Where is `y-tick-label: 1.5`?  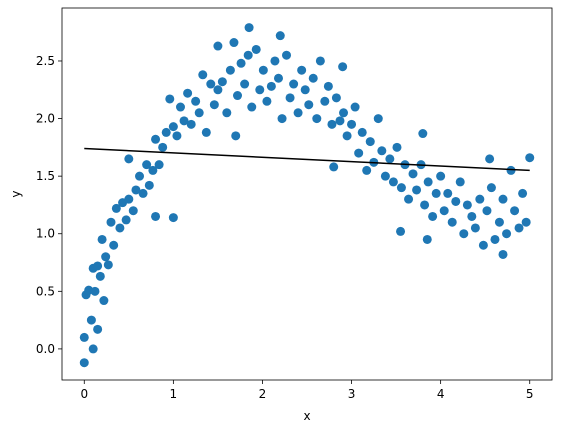 y-tick-label: 1.5 is located at coordinates (45, 176).